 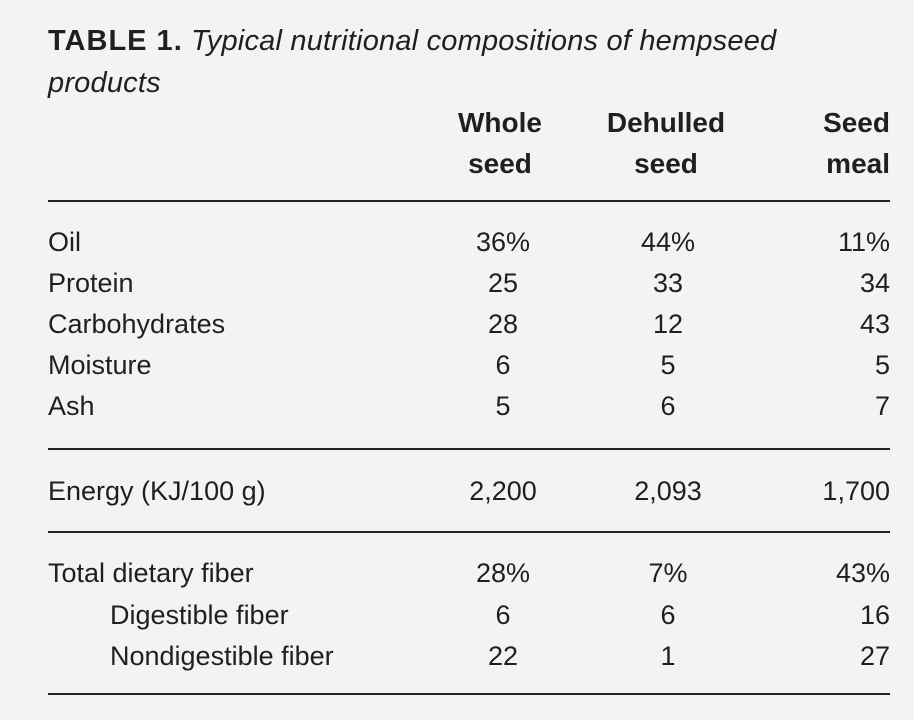 I want to click on dehulled-seed-value: 2,093, so click(x=668, y=491).